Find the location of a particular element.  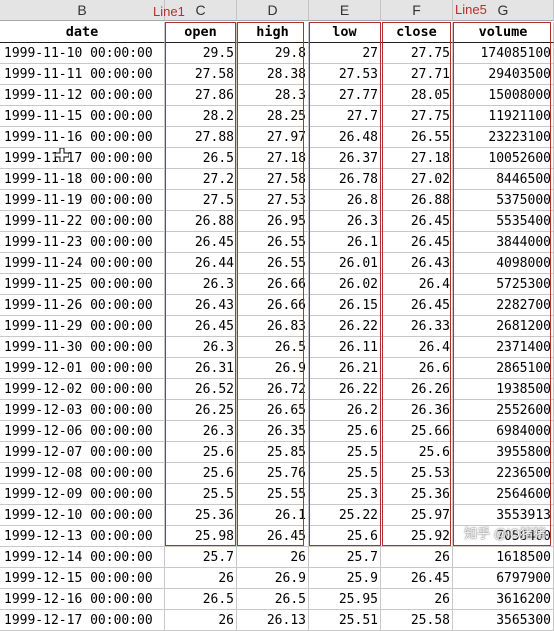

high-cell: 27.97 is located at coordinates (273, 137).